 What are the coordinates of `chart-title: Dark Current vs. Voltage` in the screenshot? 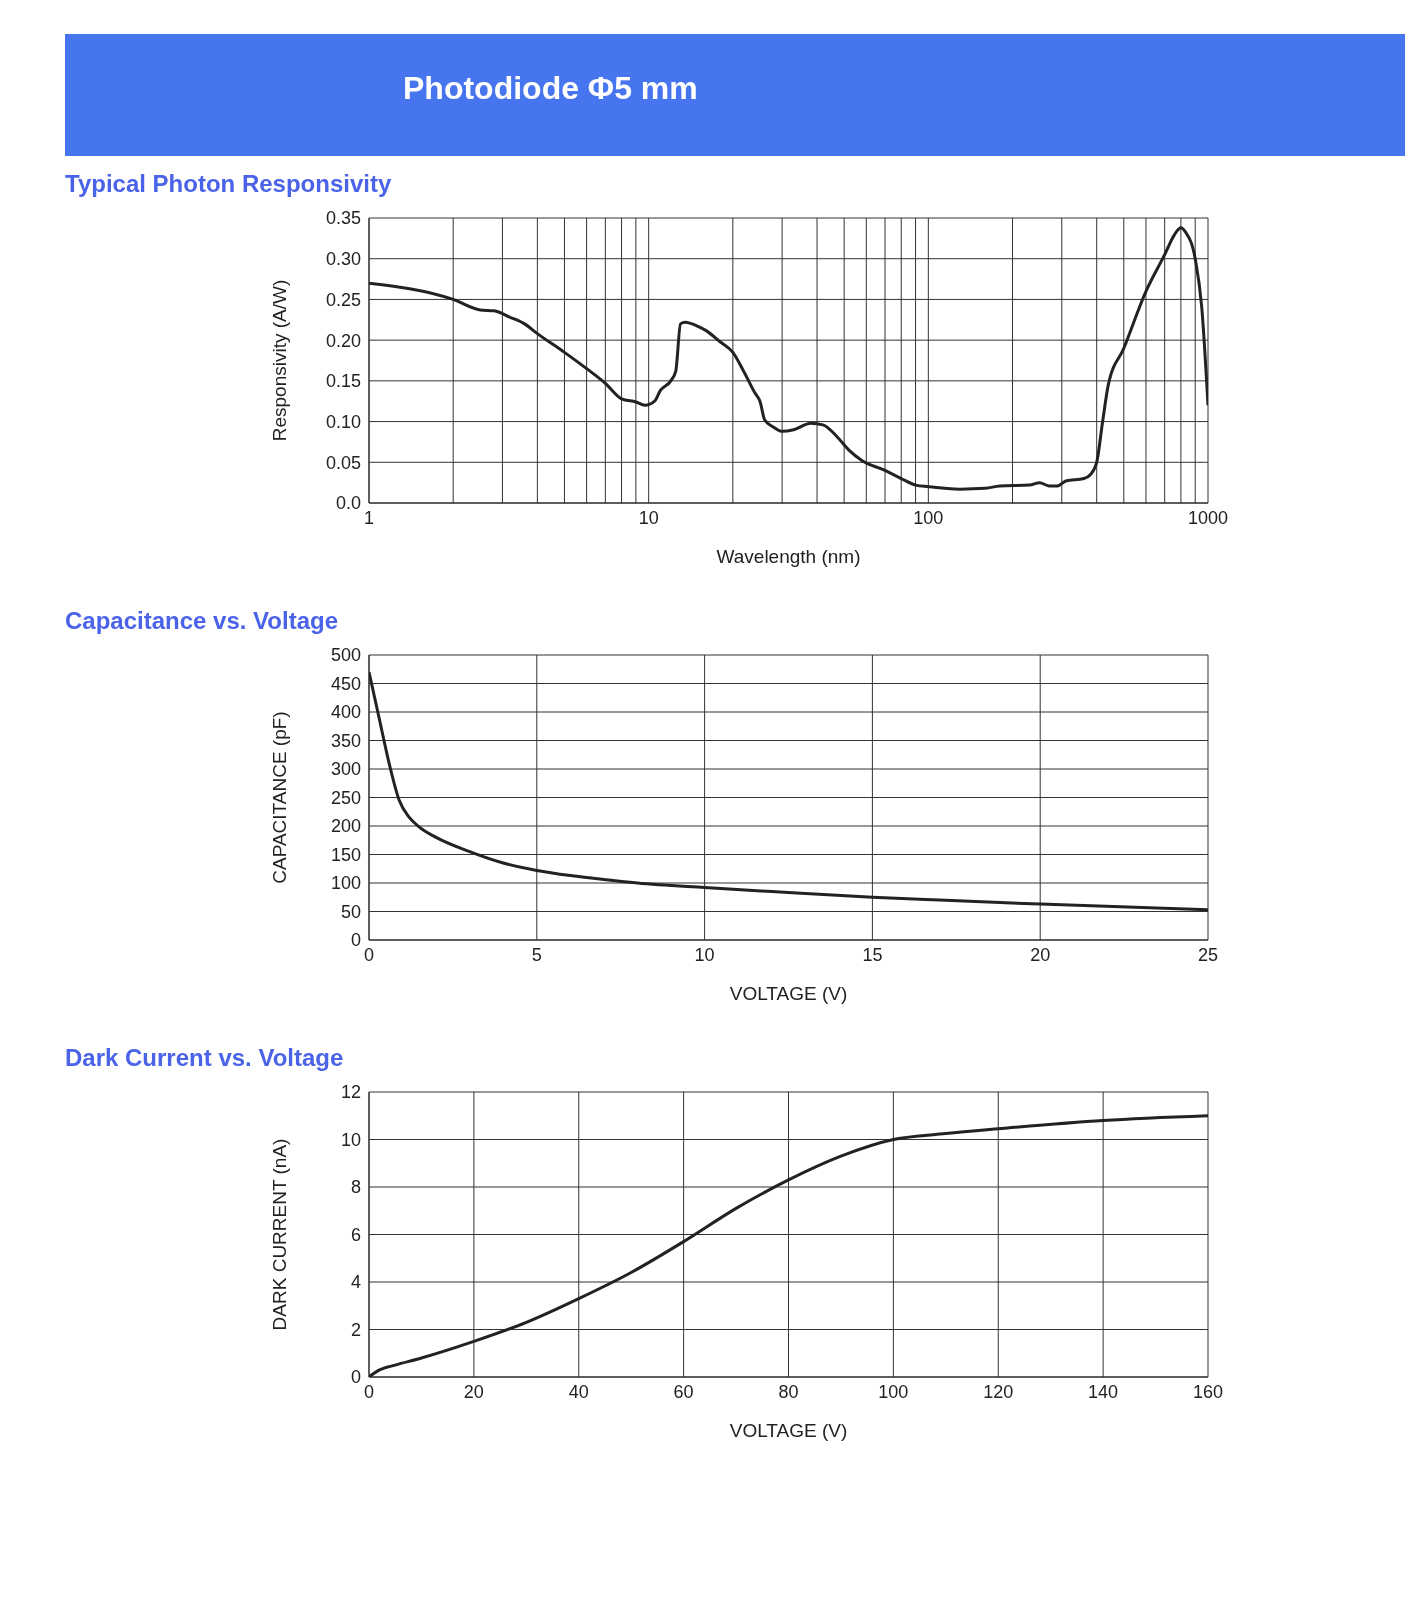 It's located at (205, 1058).